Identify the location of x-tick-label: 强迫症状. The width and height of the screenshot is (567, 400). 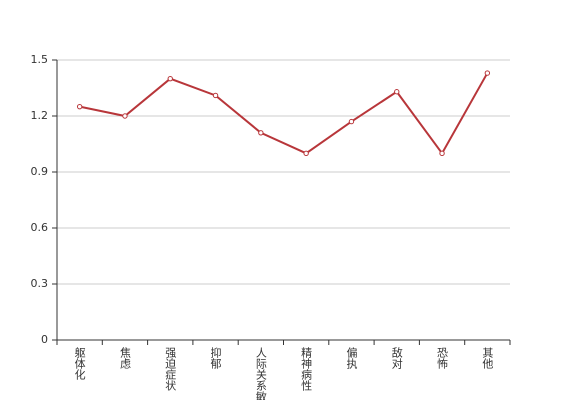
(170, 369).